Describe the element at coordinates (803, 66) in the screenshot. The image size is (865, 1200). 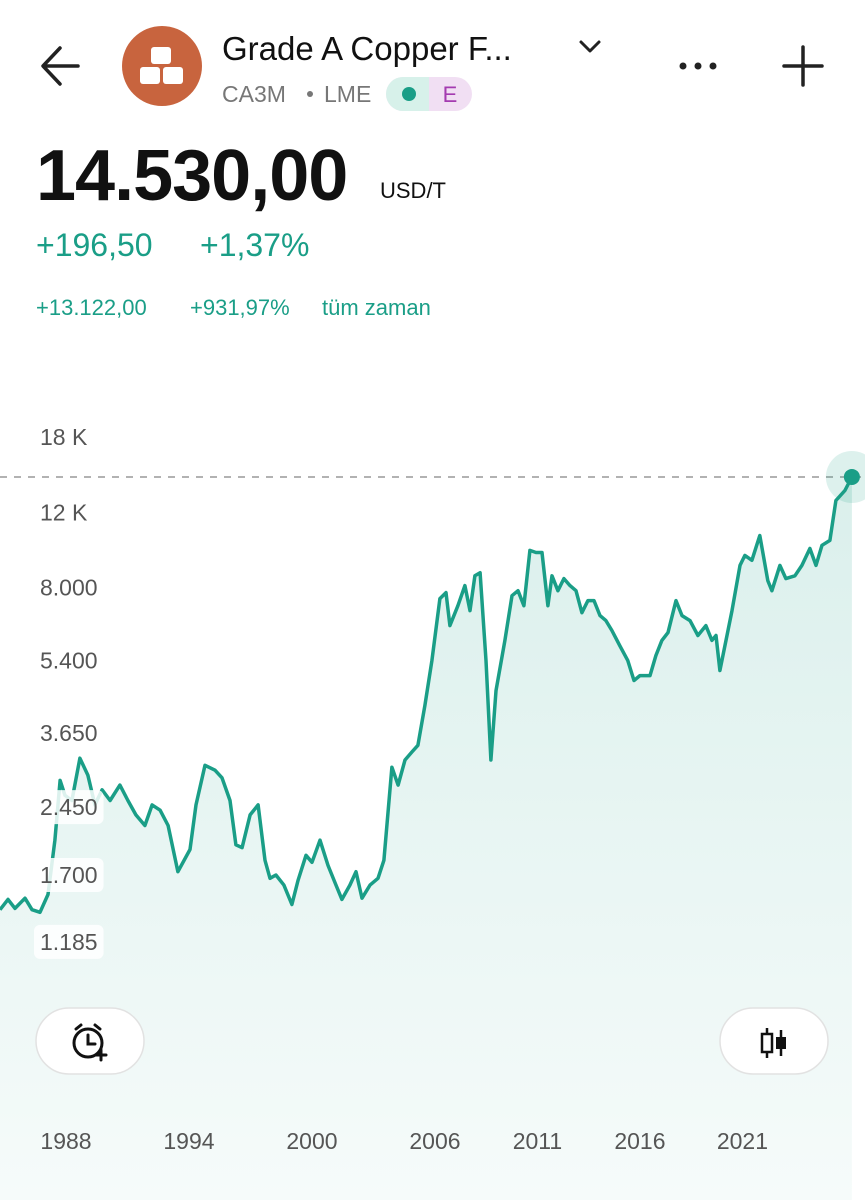
I see `add-button` at that location.